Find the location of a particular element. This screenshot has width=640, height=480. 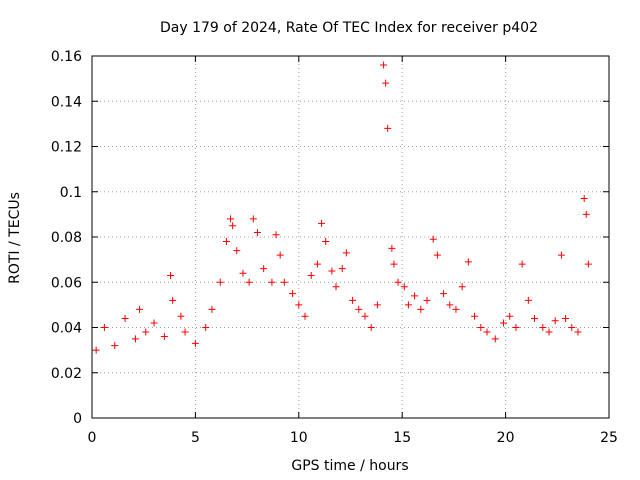

x-tick-label: 0 is located at coordinates (92, 438).